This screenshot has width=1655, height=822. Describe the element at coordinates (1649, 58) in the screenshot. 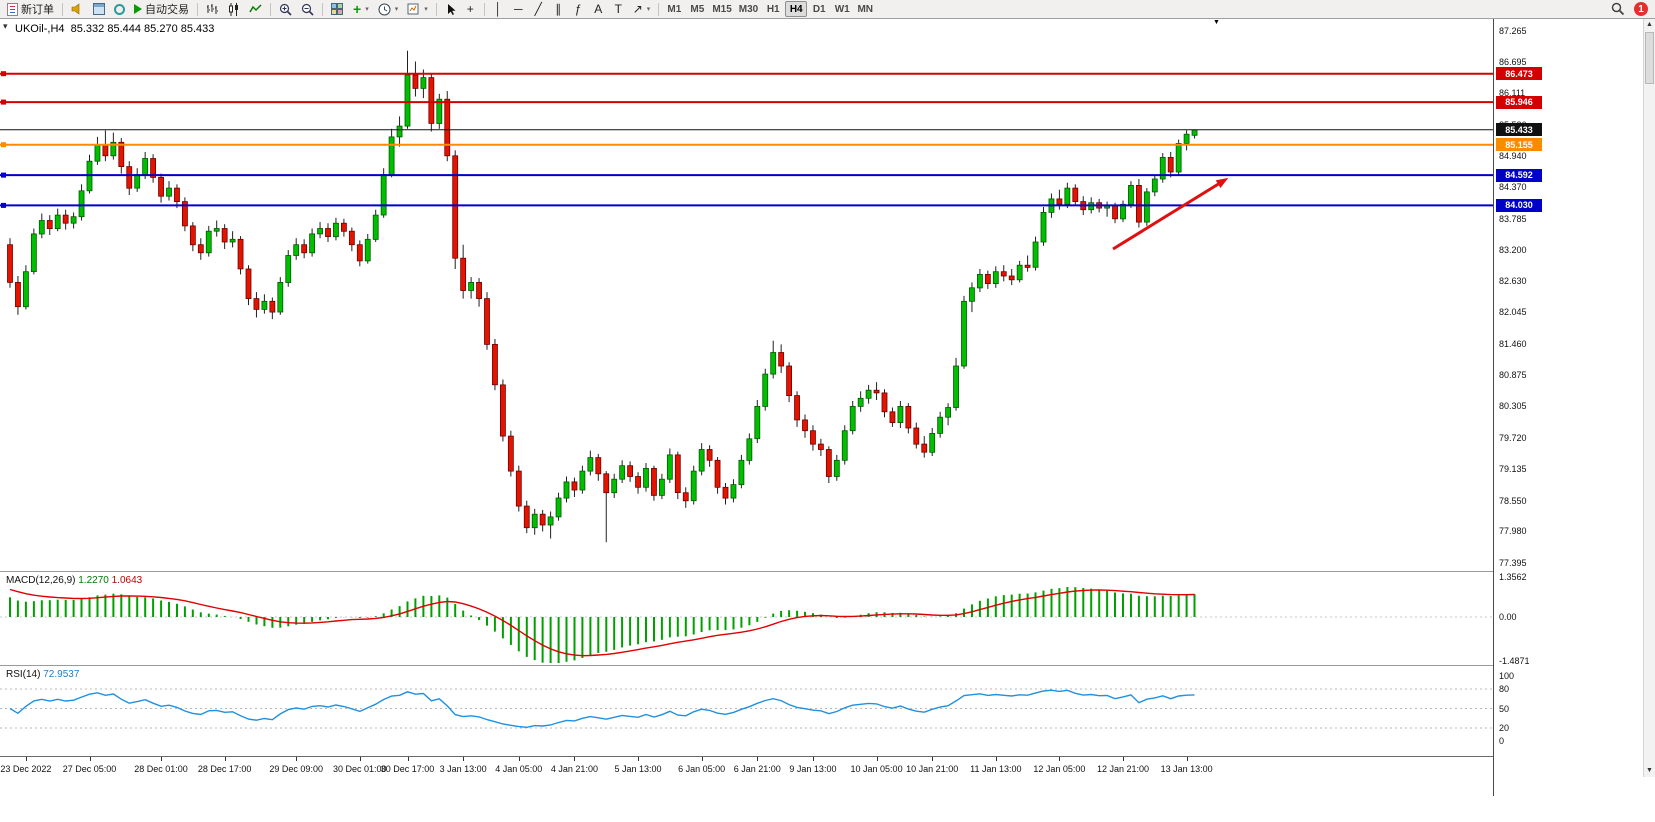

I see `scrollbar-thumb` at that location.